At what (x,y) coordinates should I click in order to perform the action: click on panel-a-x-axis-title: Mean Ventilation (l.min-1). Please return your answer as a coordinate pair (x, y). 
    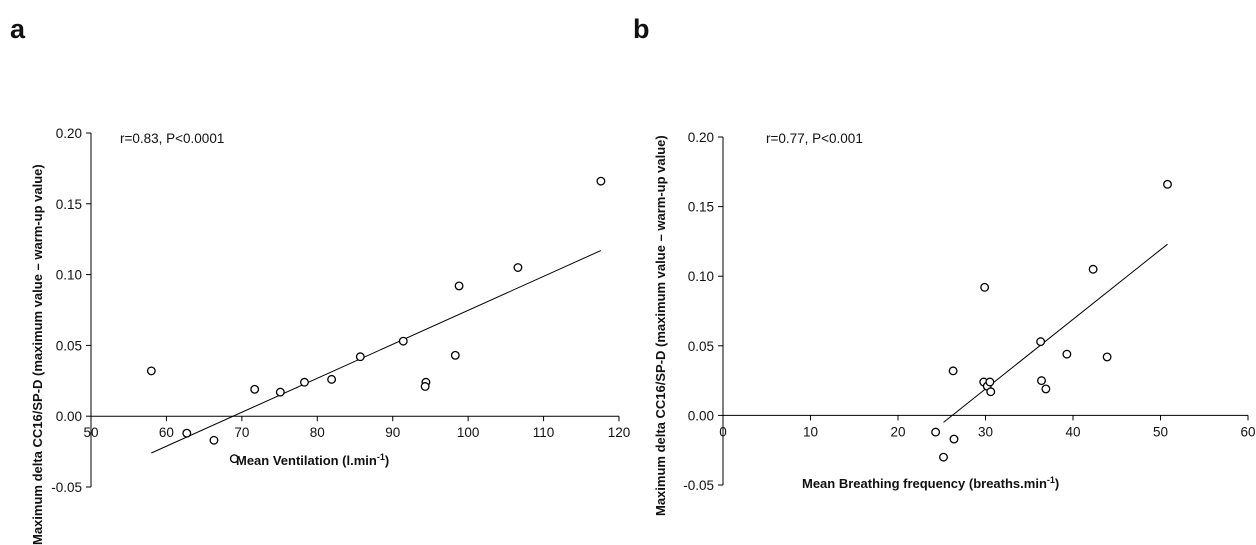
    Looking at the image, I should click on (312, 460).